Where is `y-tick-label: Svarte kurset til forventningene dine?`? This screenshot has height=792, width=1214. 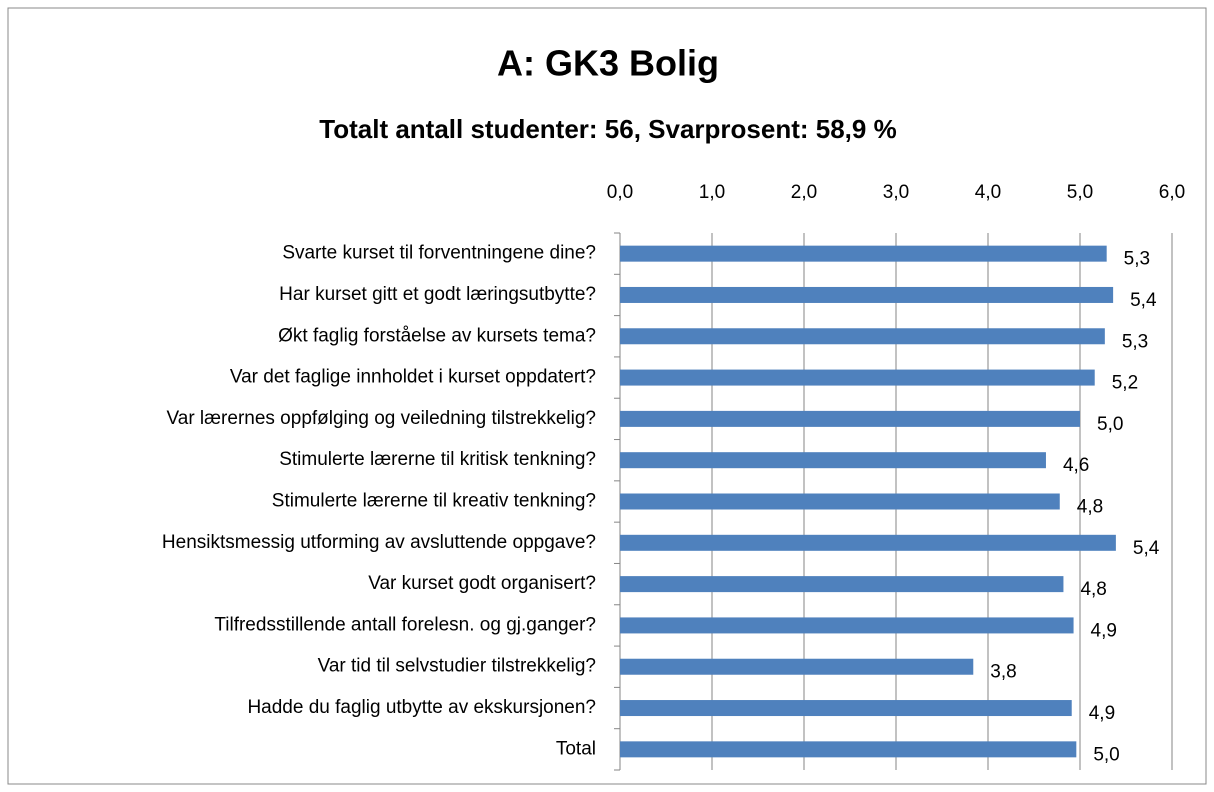 y-tick-label: Svarte kurset til forventningene dine? is located at coordinates (439, 253).